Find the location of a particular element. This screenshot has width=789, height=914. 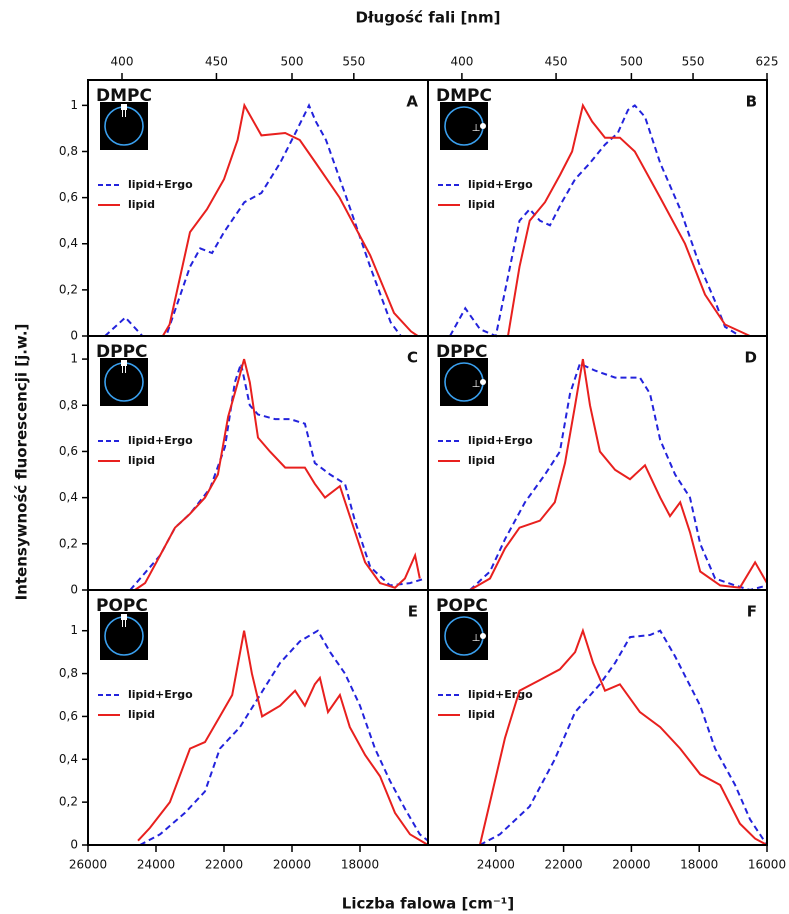

panel-letter: B is located at coordinates (751, 102).